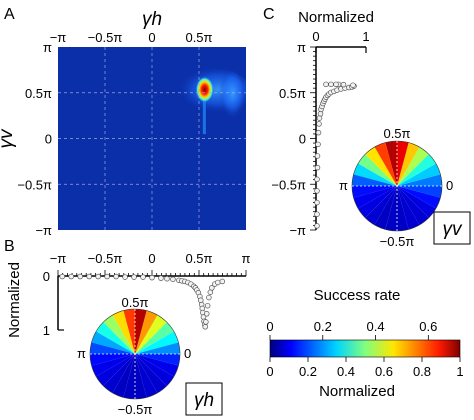 This screenshot has height=420, width=474. What do you see at coordinates (288, 184) in the screenshot?
I see `profile-c-y-tick-label: −0.5π` at bounding box center [288, 184].